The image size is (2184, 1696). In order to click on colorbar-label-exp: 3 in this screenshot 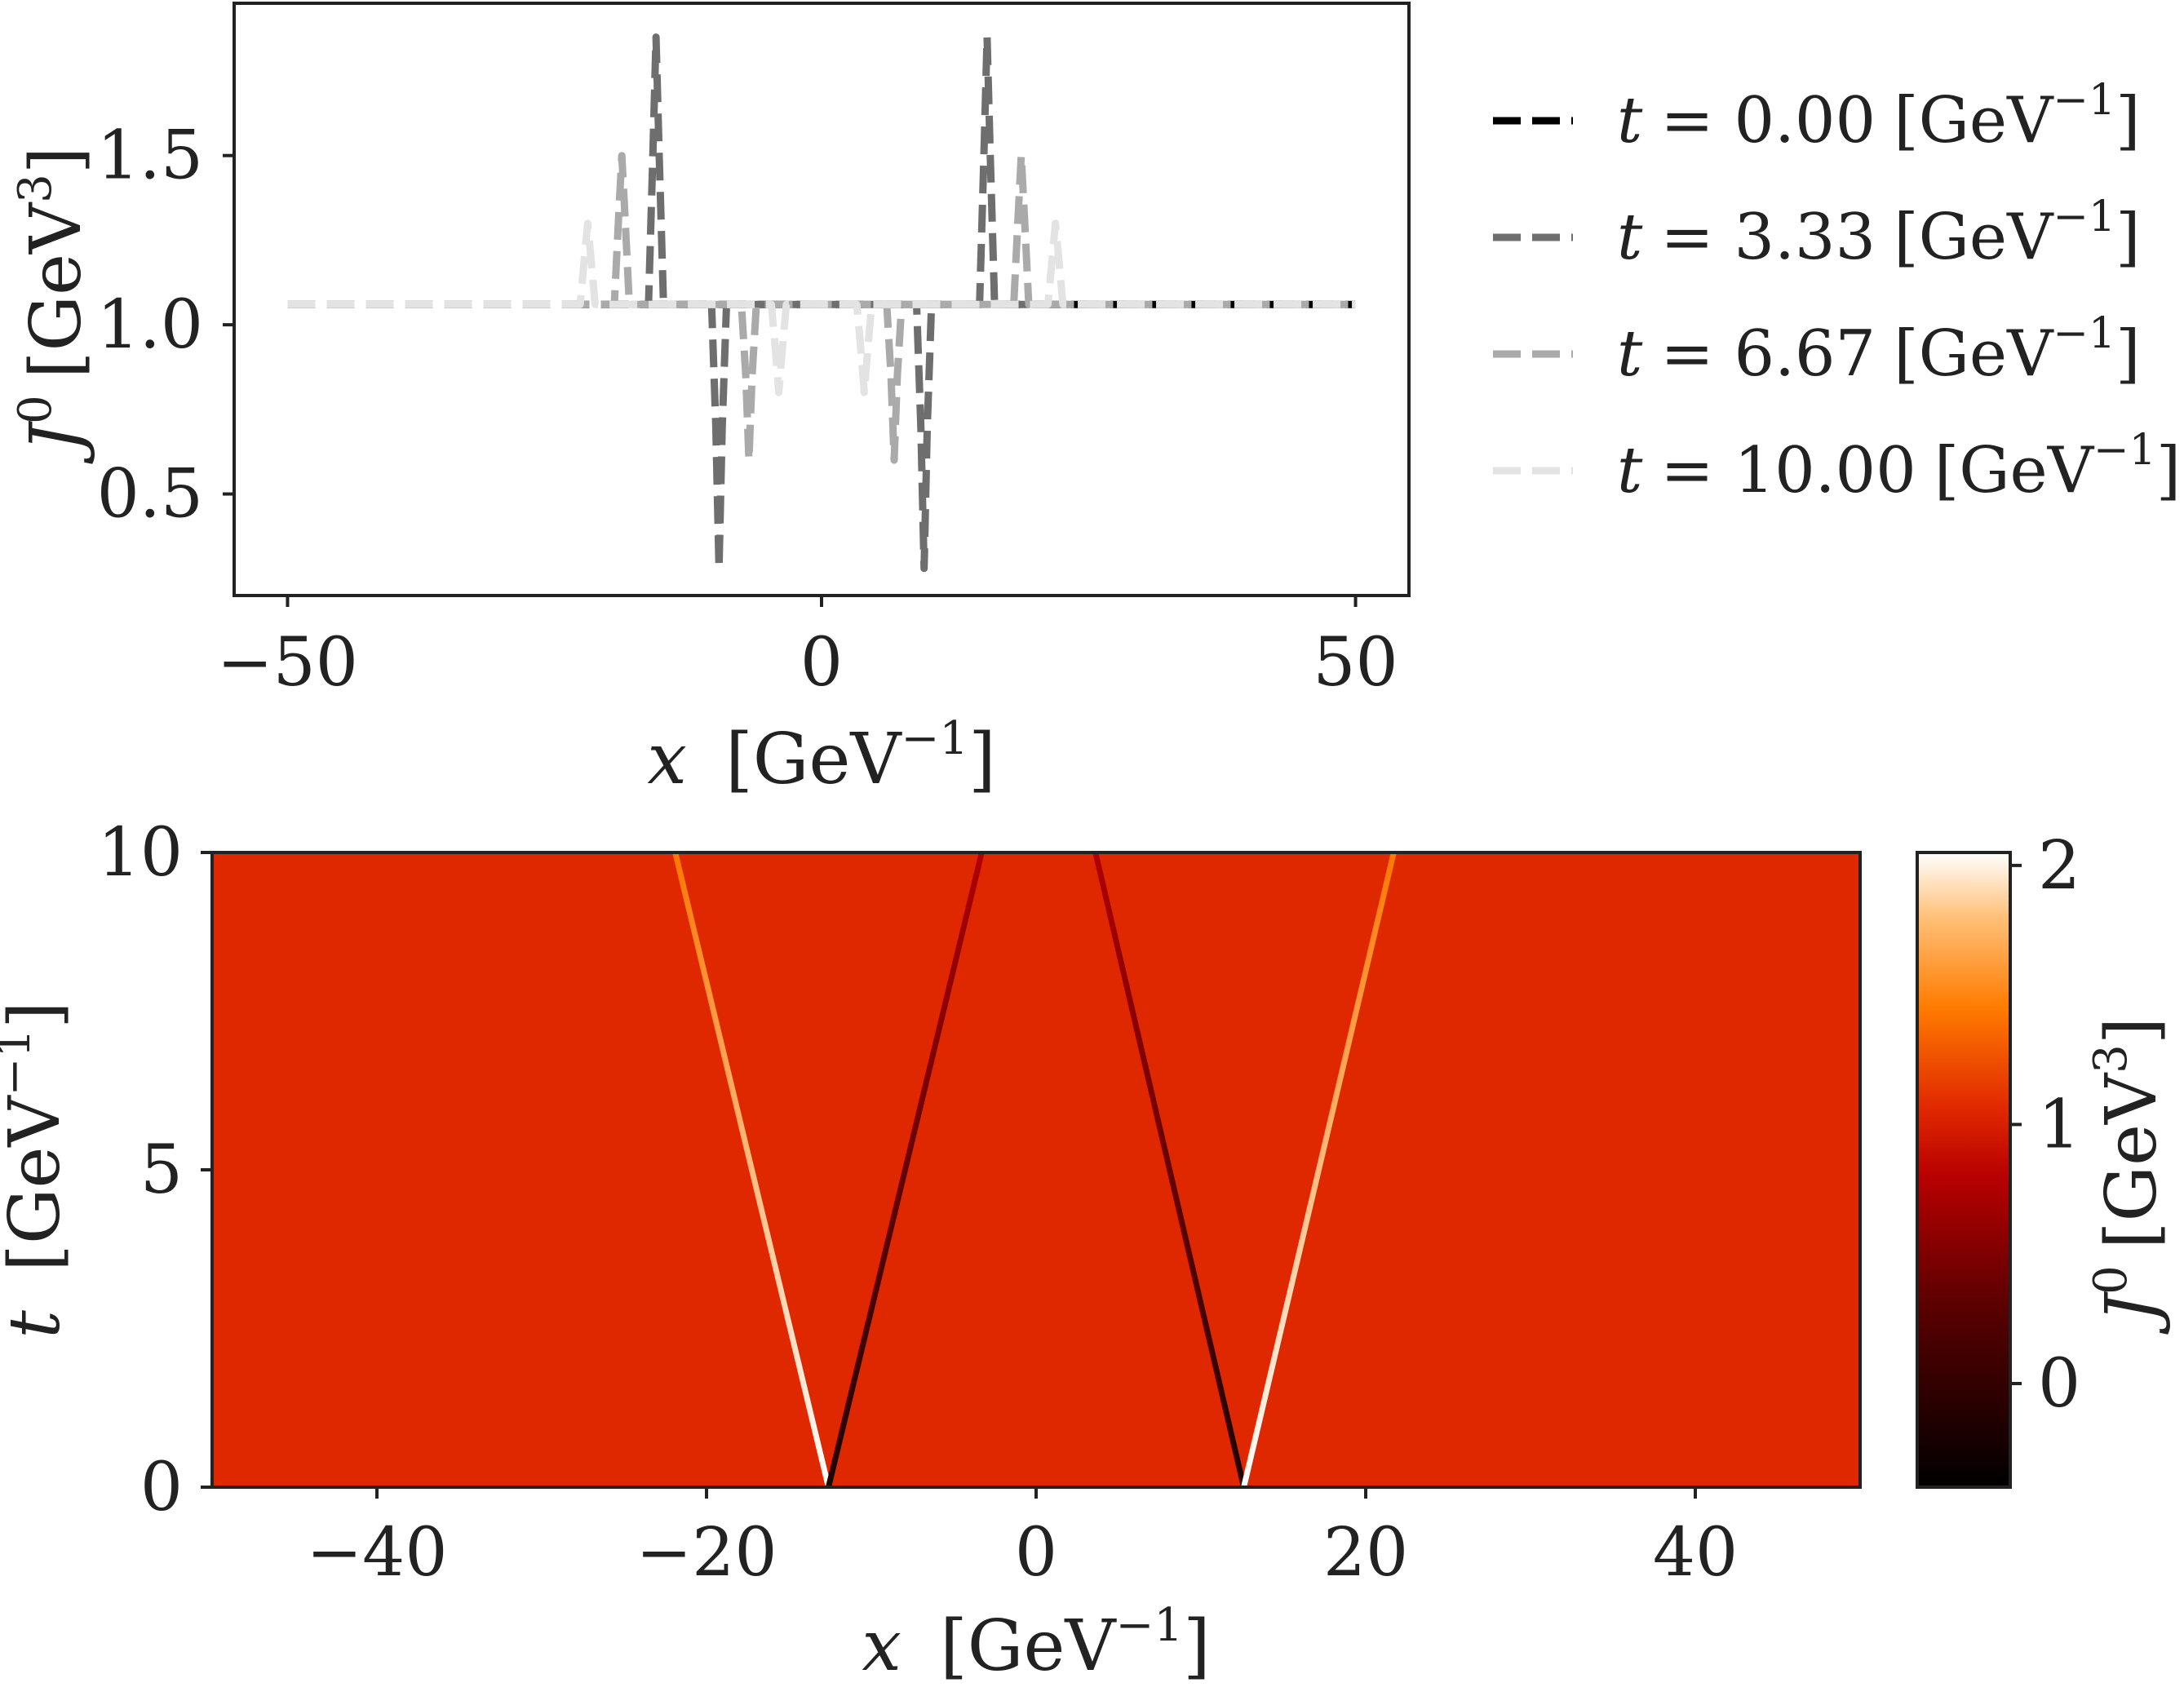, I will do `click(2110, 1059)`.